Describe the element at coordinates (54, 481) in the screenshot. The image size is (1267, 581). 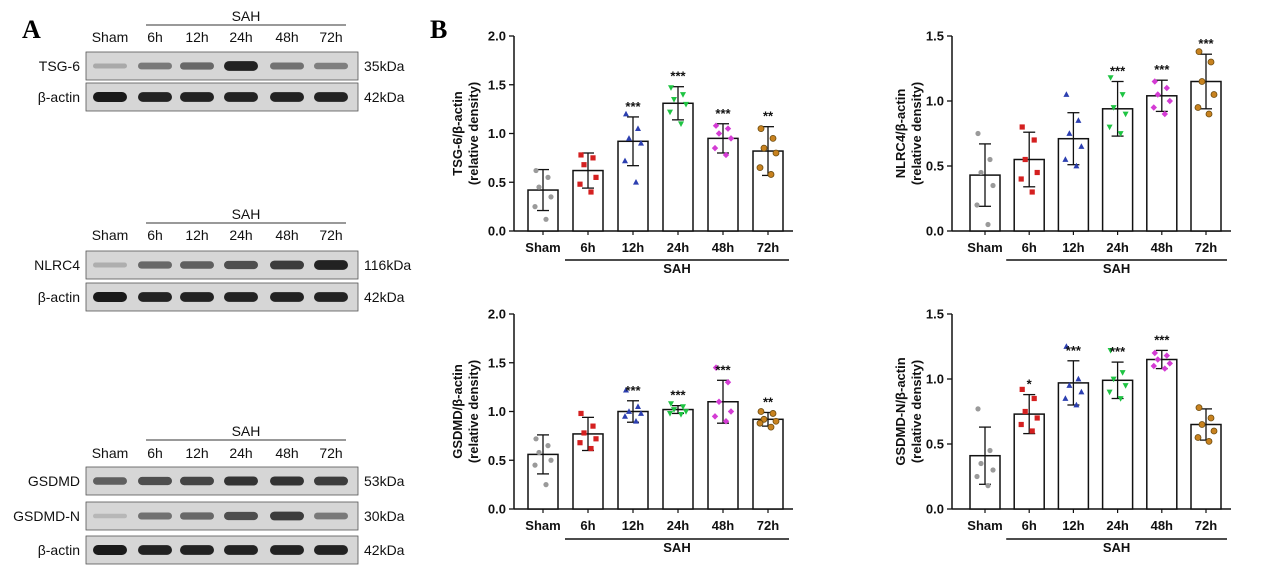
I see `strip-label: GSDMD` at that location.